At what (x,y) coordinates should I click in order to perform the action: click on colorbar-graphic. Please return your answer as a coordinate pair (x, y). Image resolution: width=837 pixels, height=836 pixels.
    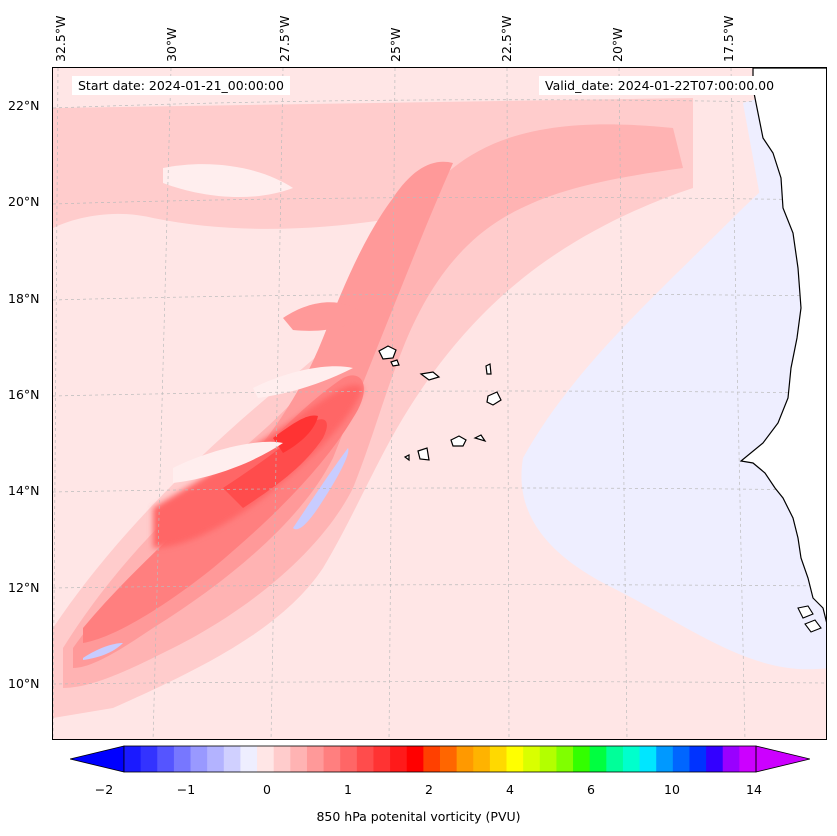
    Looking at the image, I should click on (440, 759).